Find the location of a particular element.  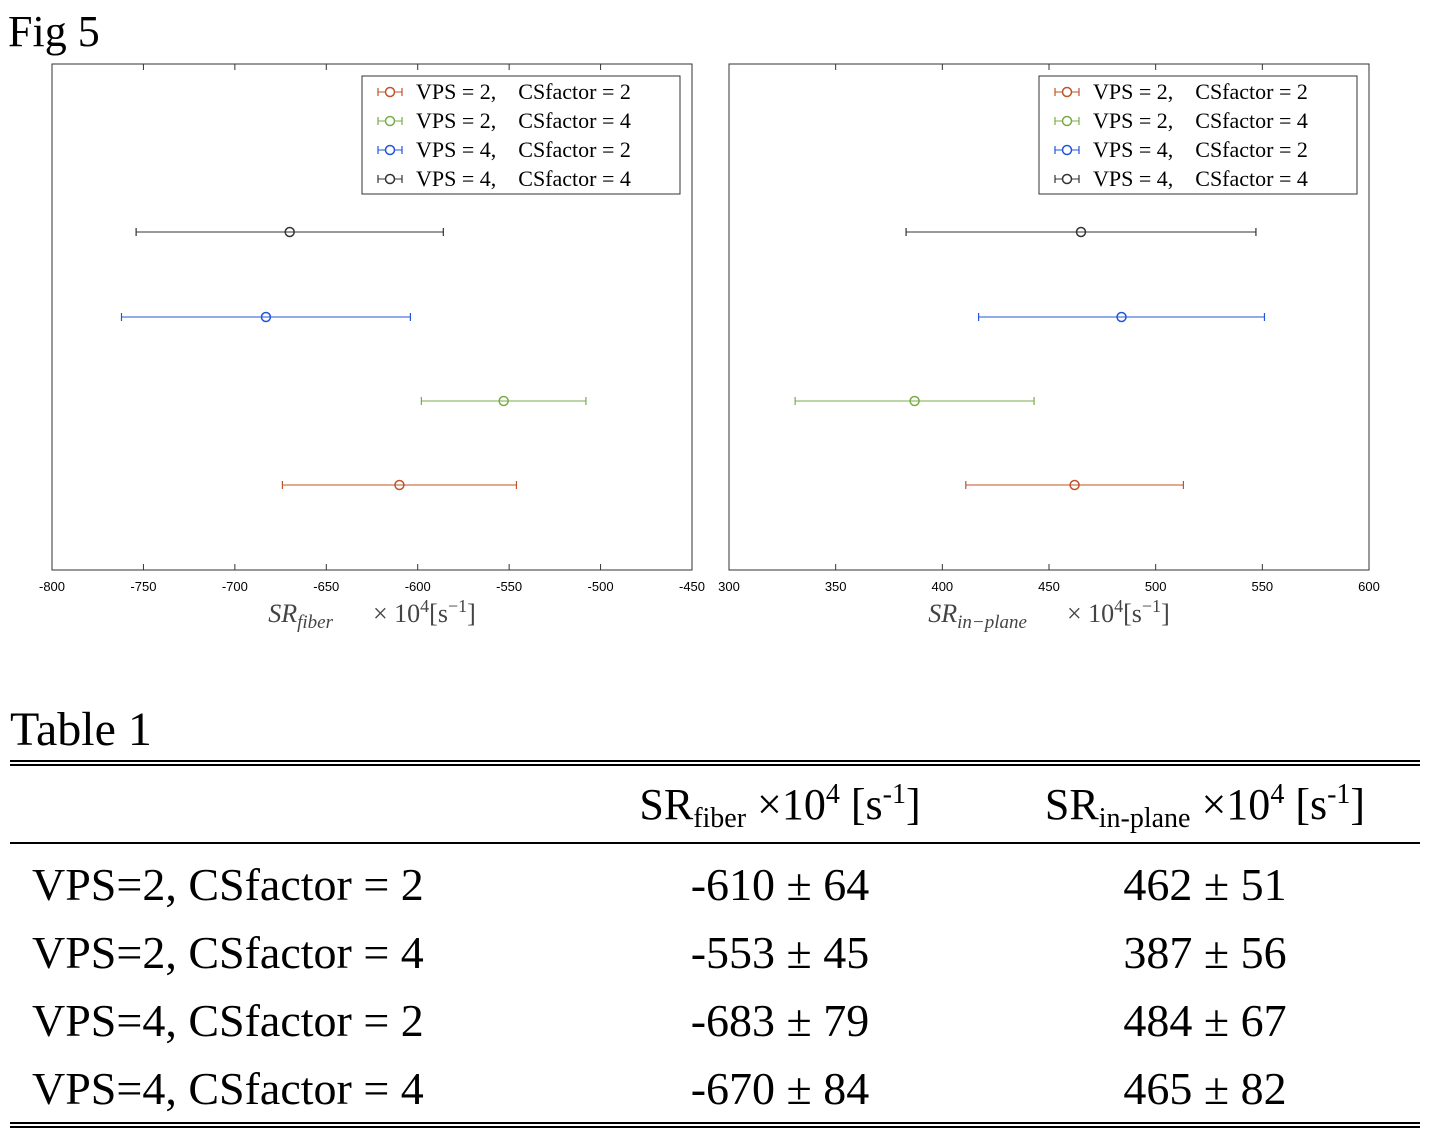

row-inplane-value: 465 ± 82 is located at coordinates (1205, 1088).